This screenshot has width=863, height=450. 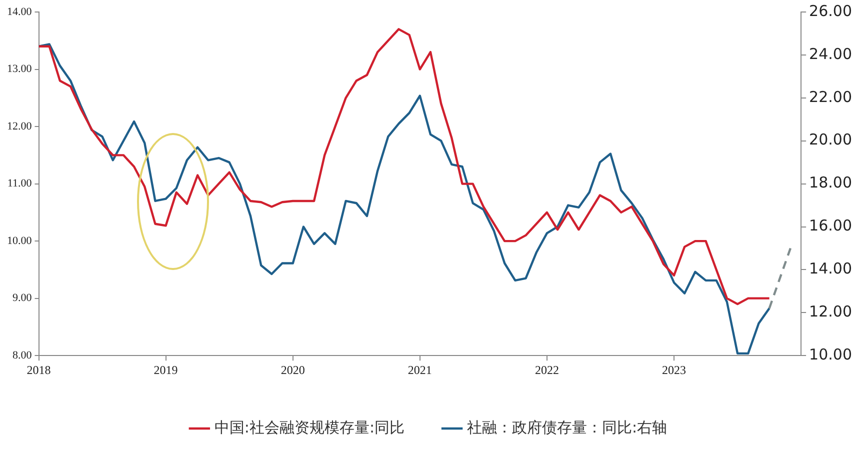 What do you see at coordinates (22, 355) in the screenshot?
I see `y-tick-label: 8.00` at bounding box center [22, 355].